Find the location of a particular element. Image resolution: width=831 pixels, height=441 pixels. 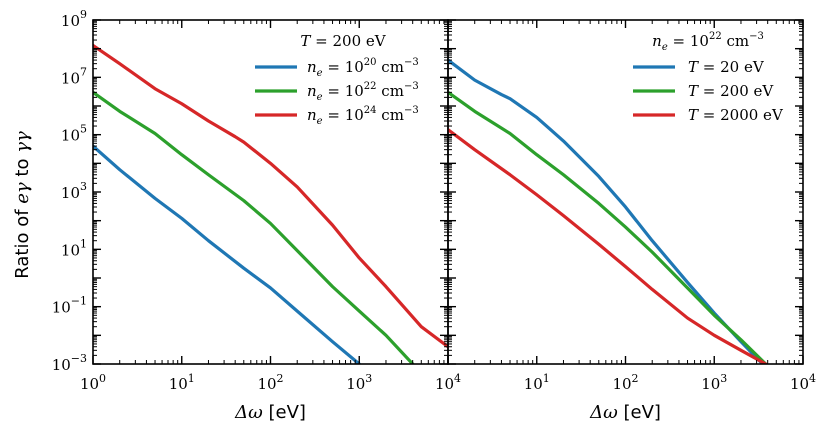

y-tick-label: 10⁵ is located at coordinates (74, 134).